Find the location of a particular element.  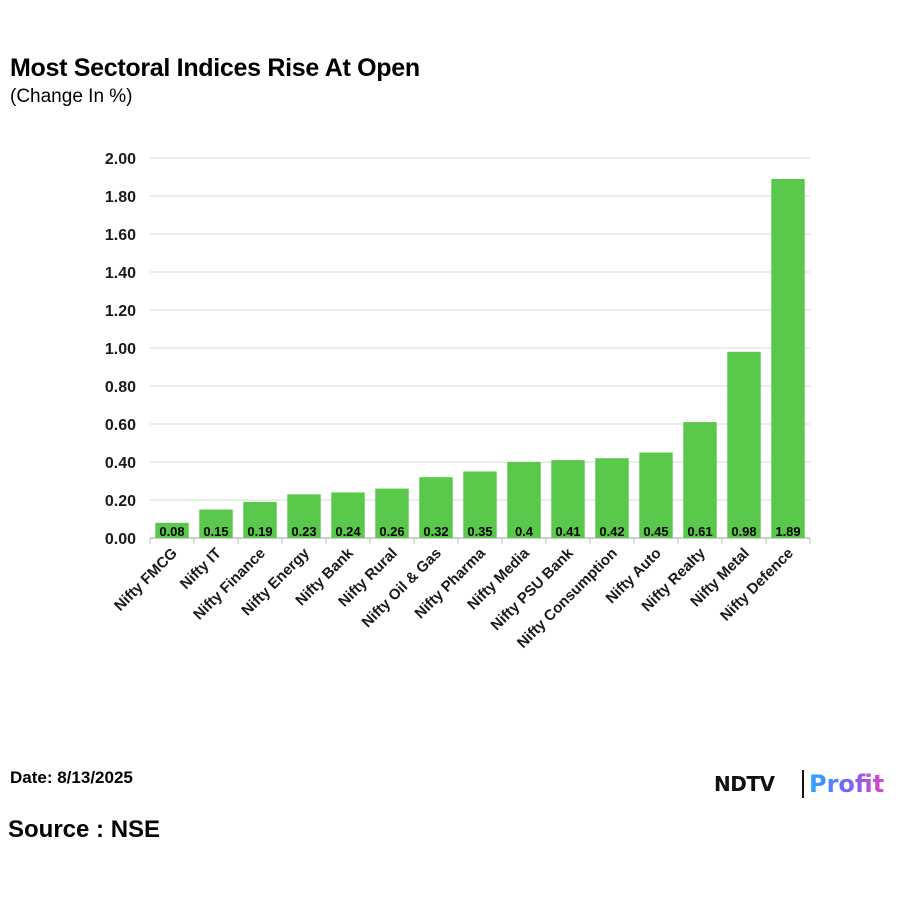

y-tick-label: 1.40 is located at coordinates (120, 273).